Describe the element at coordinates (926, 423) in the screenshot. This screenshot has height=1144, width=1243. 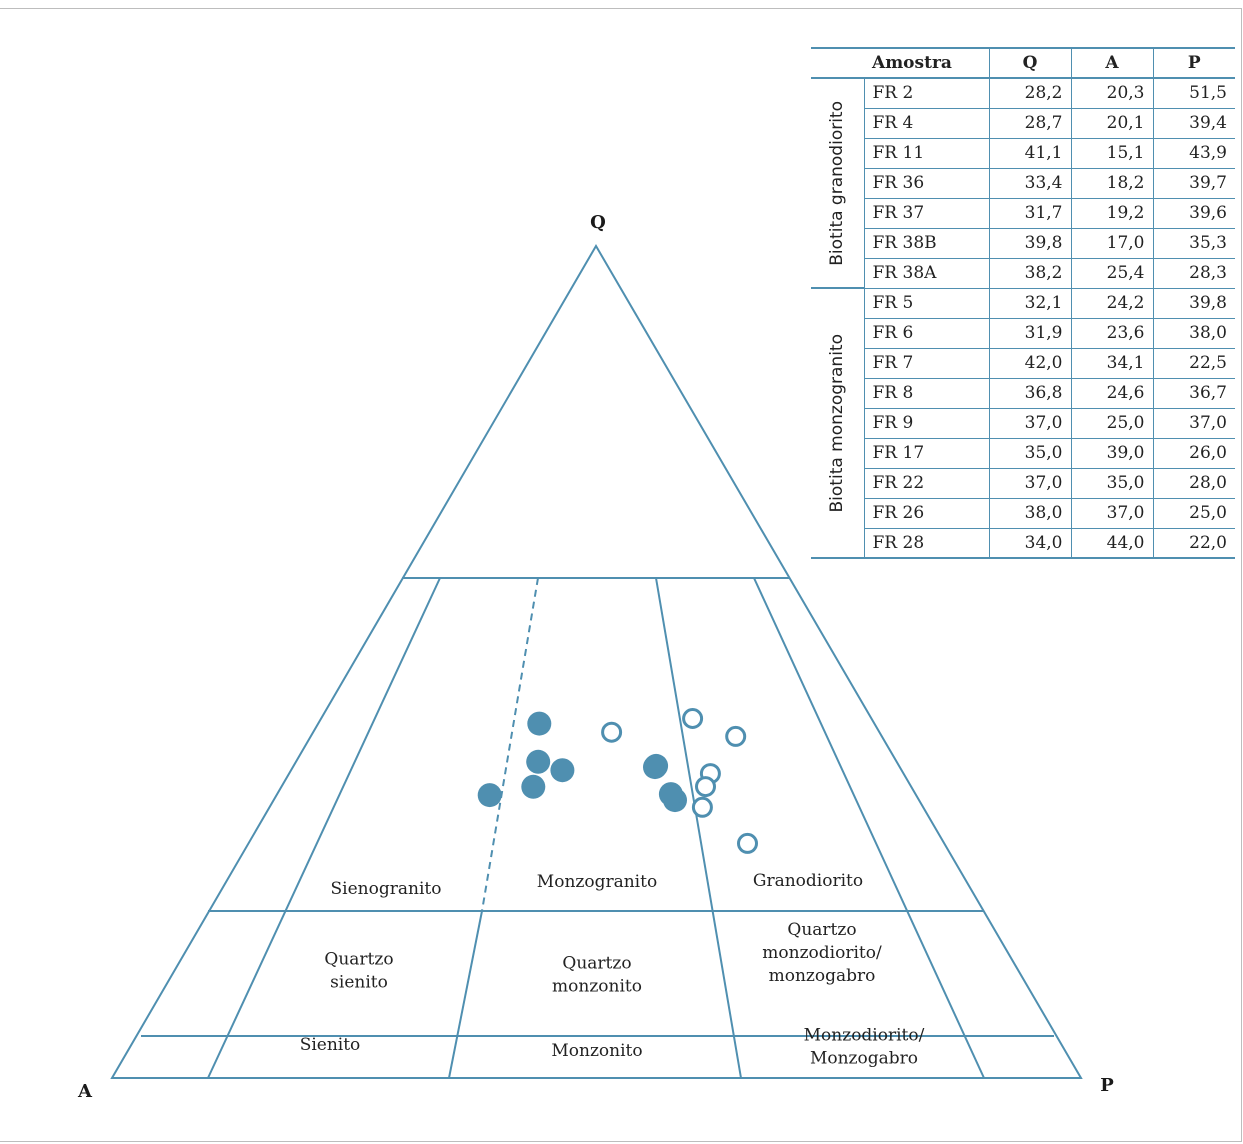
I see `sample-id-cell: FR 9` at that location.